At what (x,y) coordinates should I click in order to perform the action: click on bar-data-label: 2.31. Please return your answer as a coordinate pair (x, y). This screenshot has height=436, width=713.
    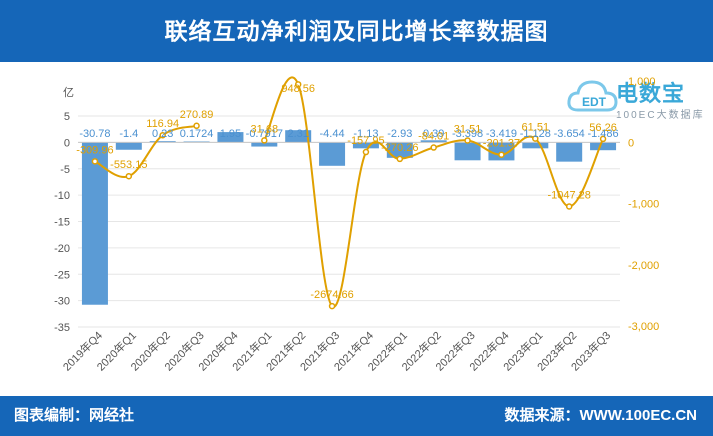
    Looking at the image, I should click on (297, 134).